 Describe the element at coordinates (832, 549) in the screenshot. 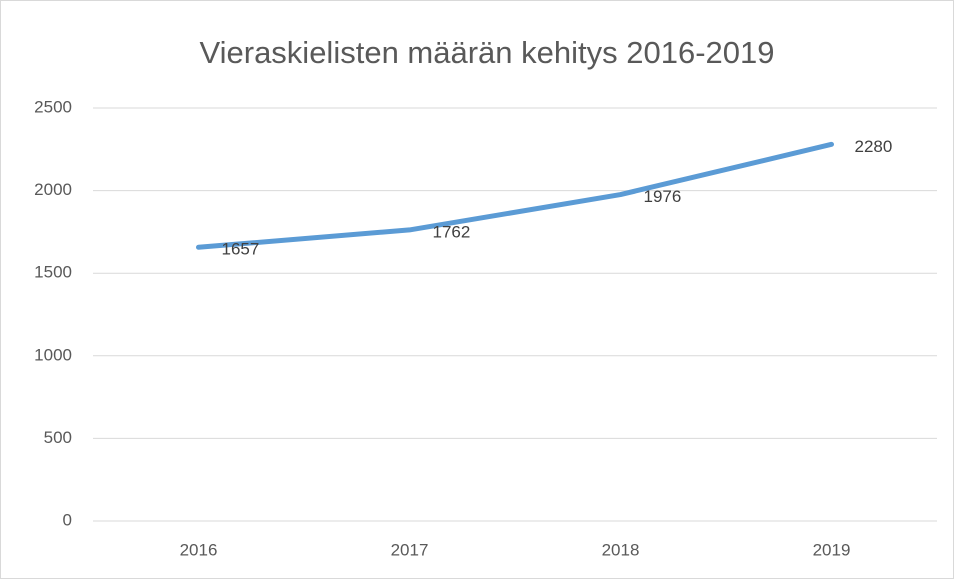

I see `x-tick-label: 2019` at that location.